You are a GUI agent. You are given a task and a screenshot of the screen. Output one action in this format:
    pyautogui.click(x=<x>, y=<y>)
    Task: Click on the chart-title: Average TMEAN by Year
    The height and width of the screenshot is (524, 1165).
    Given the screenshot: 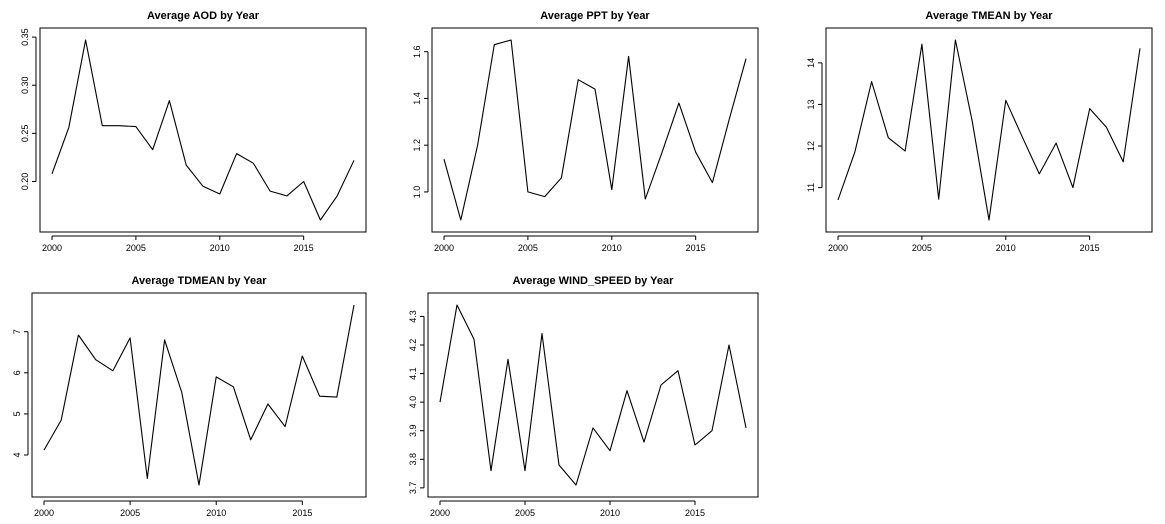 What is the action you would take?
    pyautogui.click(x=989, y=16)
    